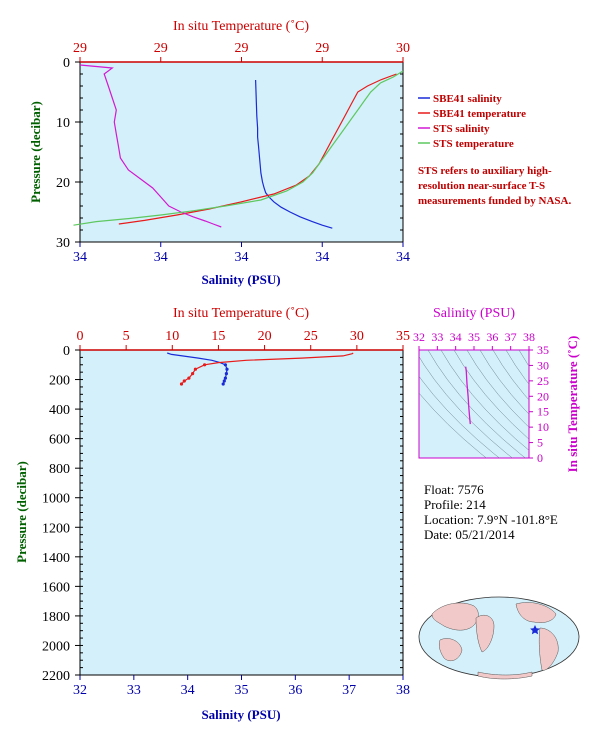 The width and height of the screenshot is (601, 736). Describe the element at coordinates (56, 587) in the screenshot. I see `y-tick-label: 1600` at that location.